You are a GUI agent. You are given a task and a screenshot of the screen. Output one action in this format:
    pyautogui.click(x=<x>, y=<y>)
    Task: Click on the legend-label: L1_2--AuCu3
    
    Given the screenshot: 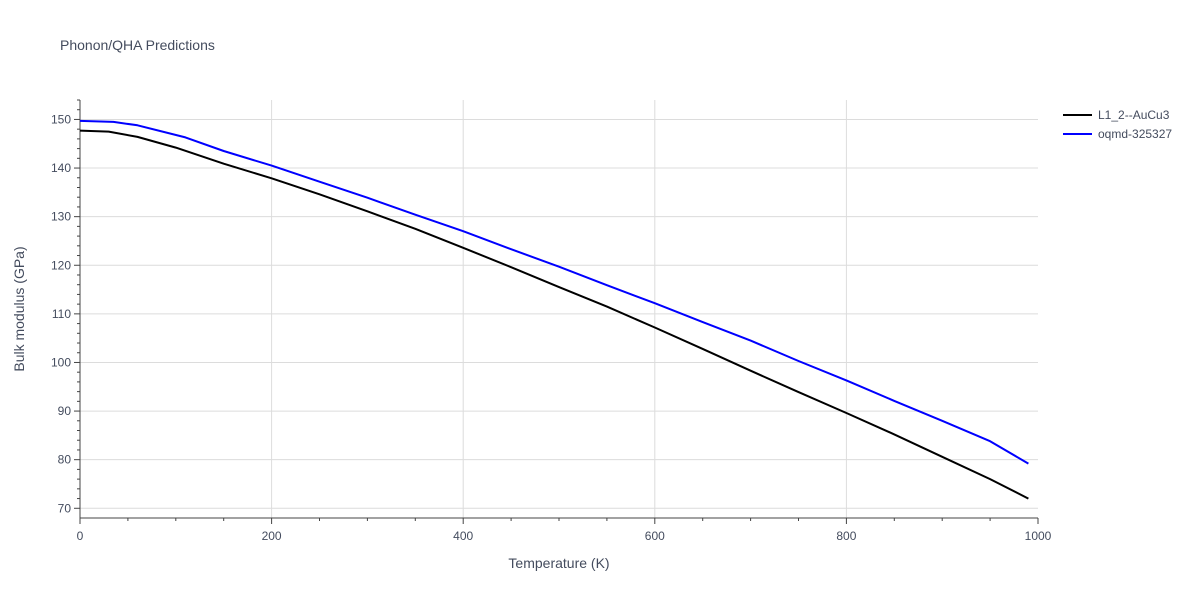 What is the action you would take?
    pyautogui.click(x=1134, y=115)
    